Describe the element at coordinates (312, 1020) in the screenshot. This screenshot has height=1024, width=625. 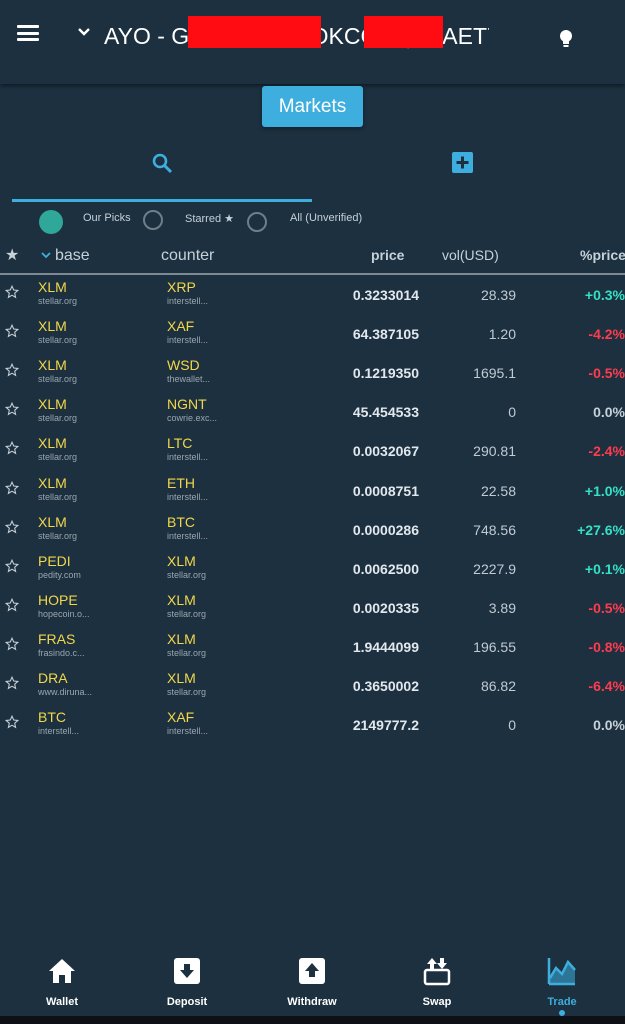
I see `system-nav-bar` at that location.